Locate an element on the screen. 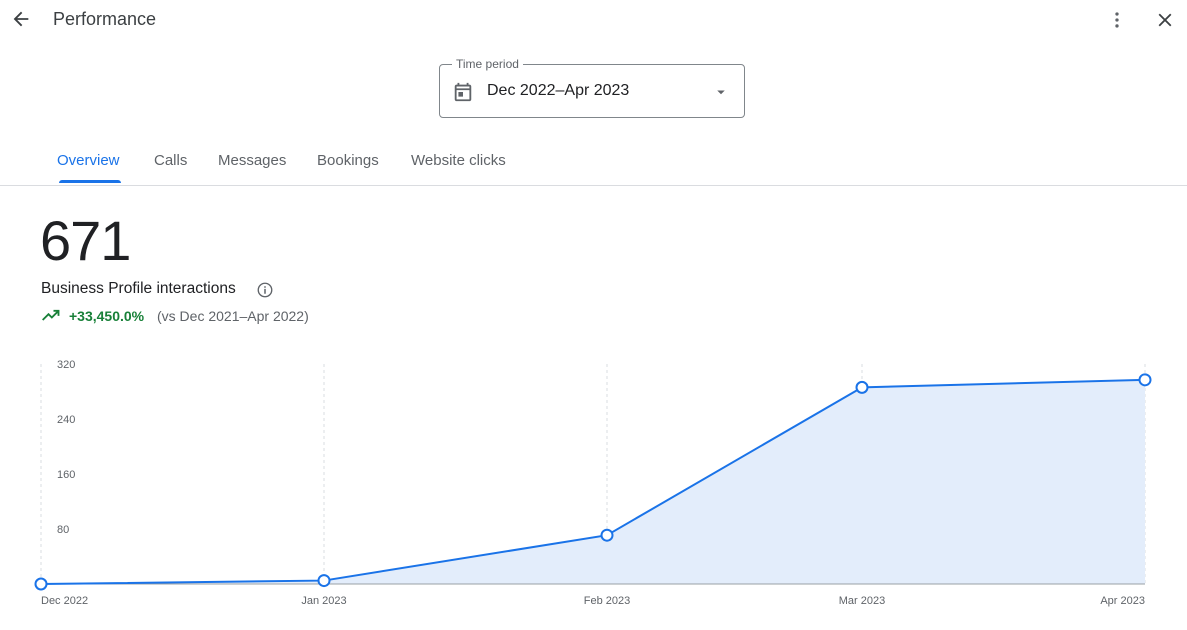 The image size is (1187, 630). close-icon is located at coordinates (1165, 20).